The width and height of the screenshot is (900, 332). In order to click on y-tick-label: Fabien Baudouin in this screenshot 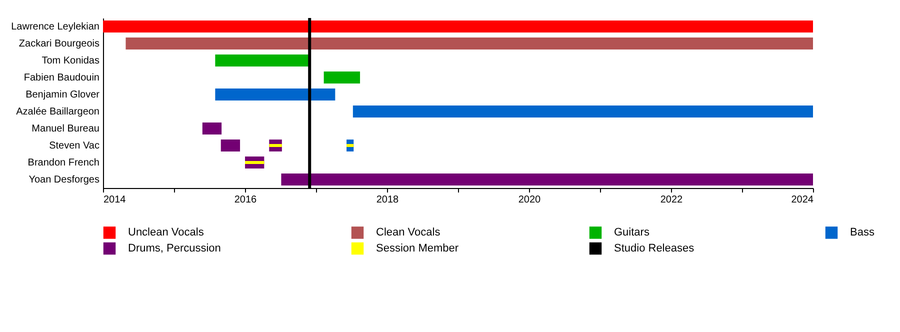, I will do `click(62, 78)`.